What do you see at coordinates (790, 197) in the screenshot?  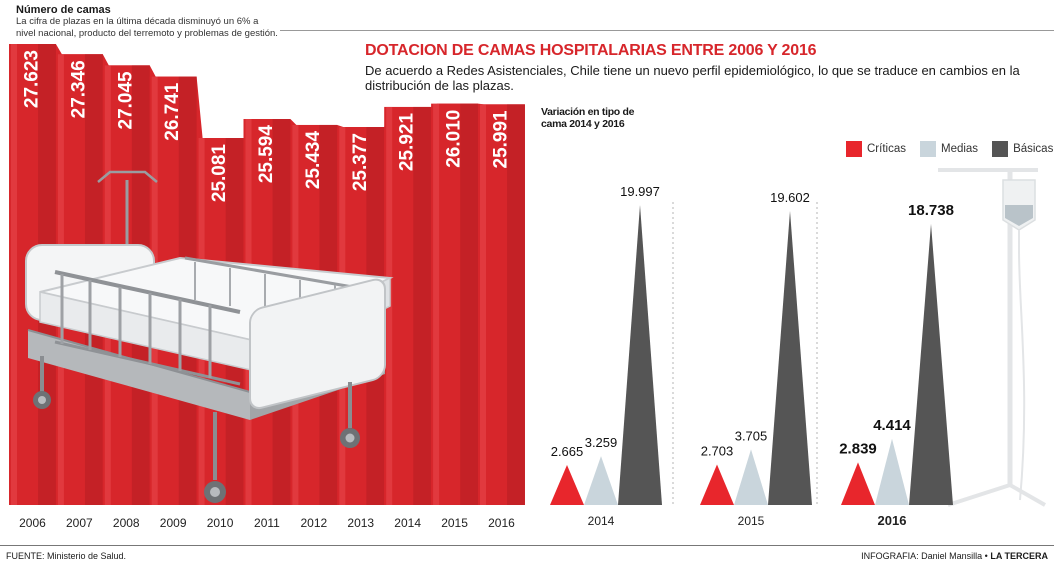 I see `triangle-value-label: 19.602` at bounding box center [790, 197].